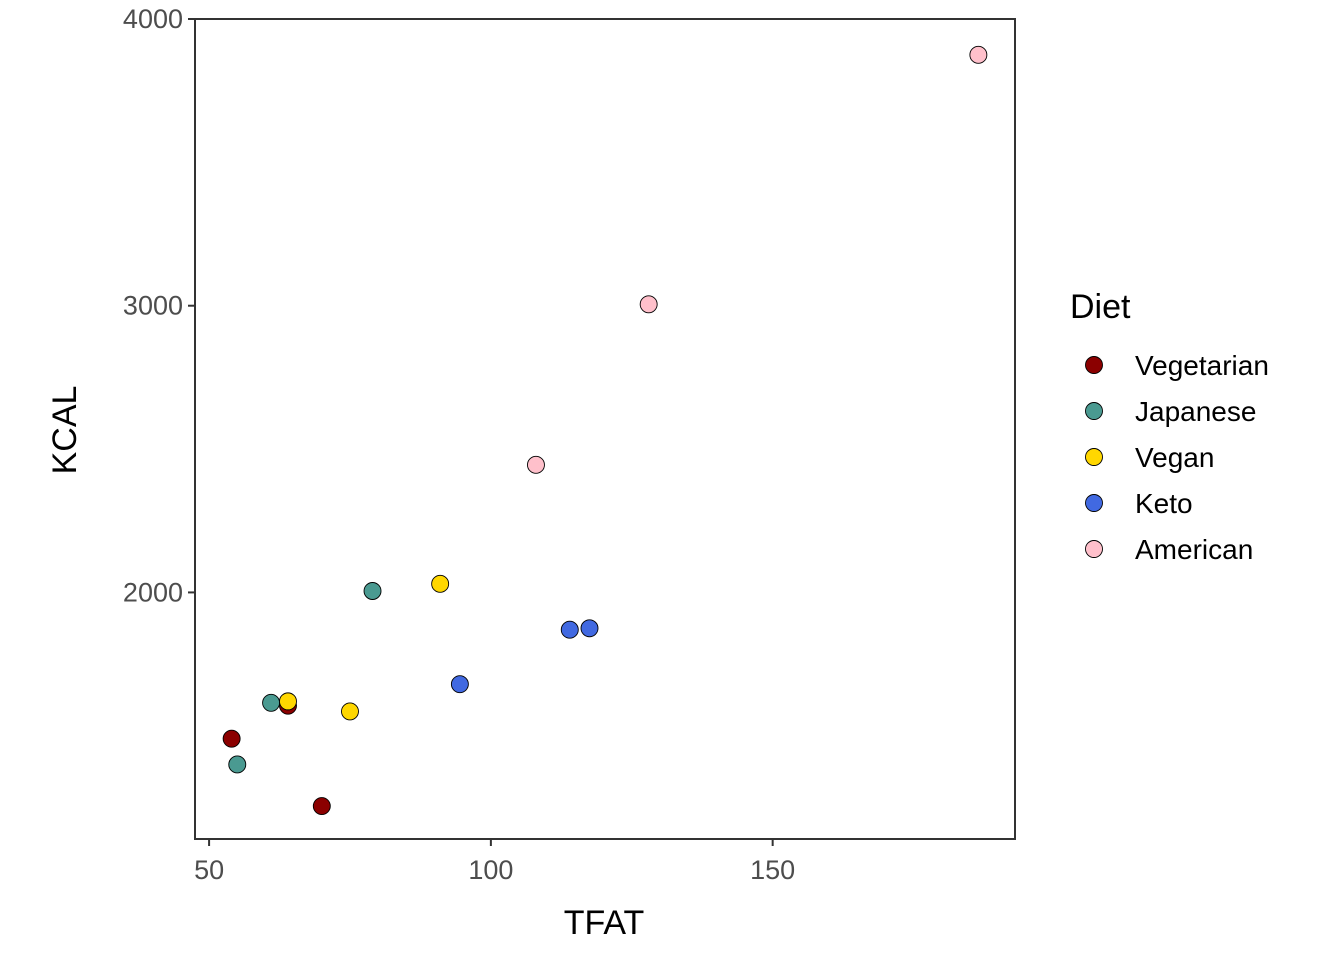  What do you see at coordinates (1194, 549) in the screenshot?
I see `legend-label-american: American` at bounding box center [1194, 549].